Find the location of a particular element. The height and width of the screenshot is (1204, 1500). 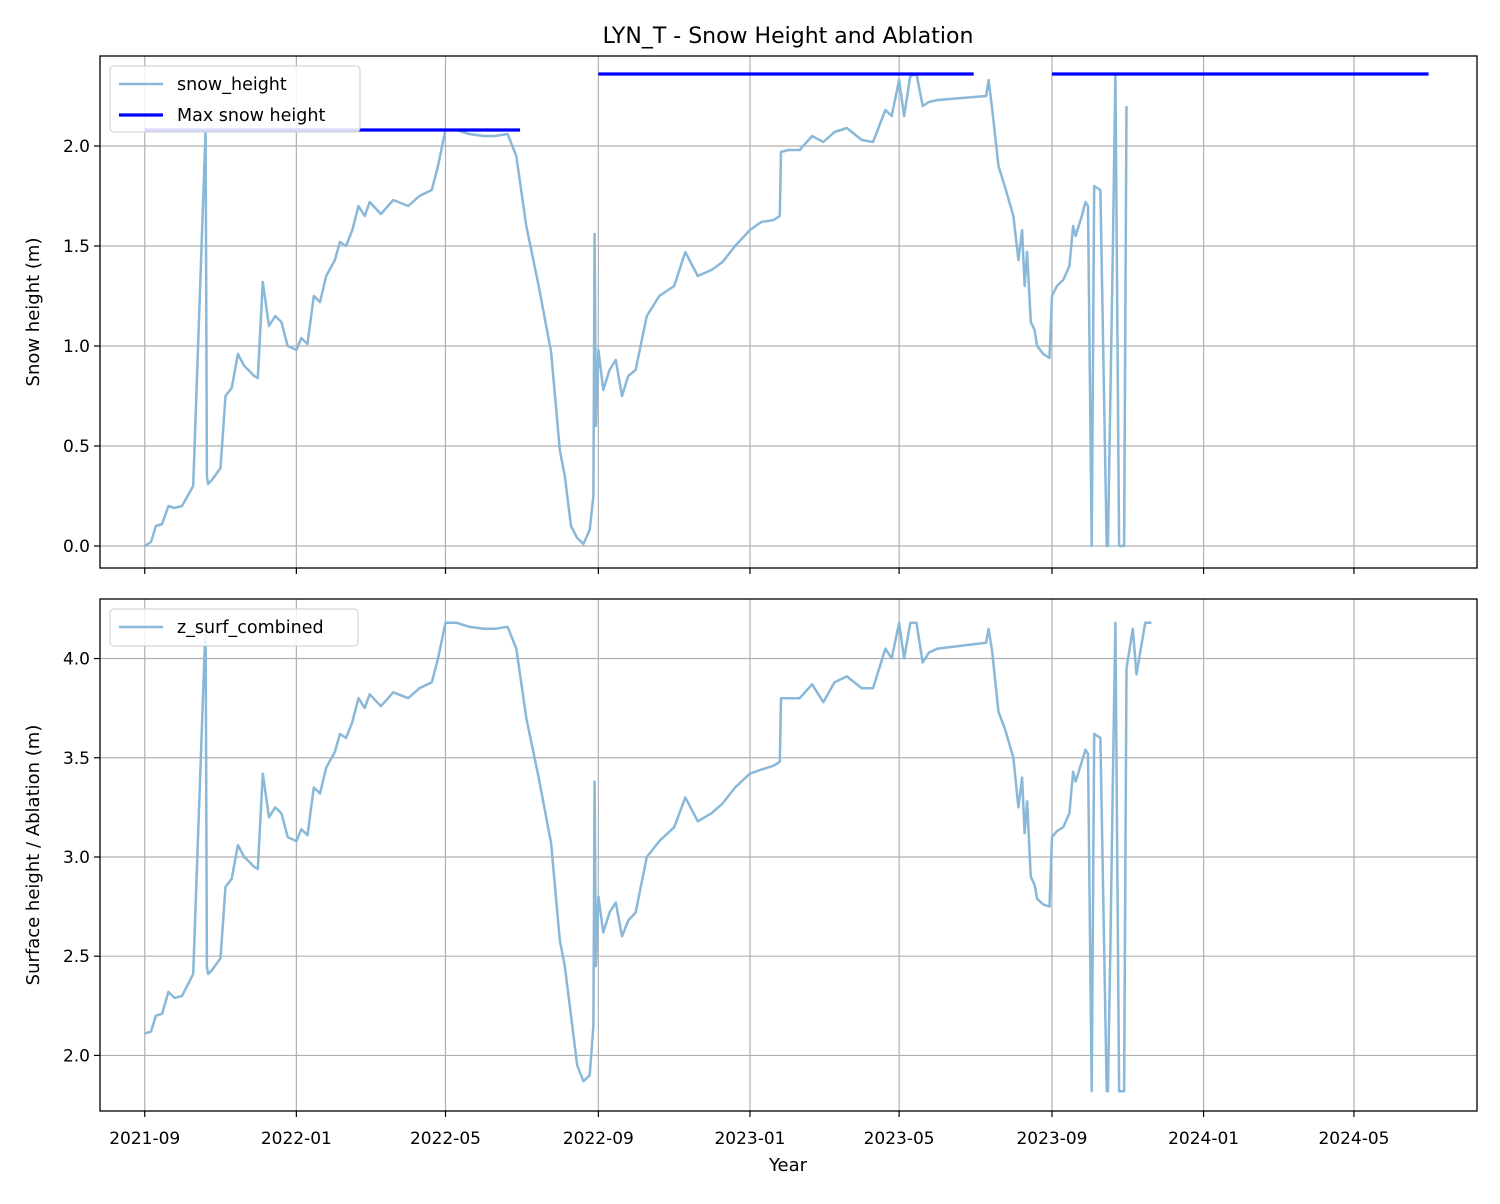

x-tick-label: 2021-09 is located at coordinates (144, 1139).